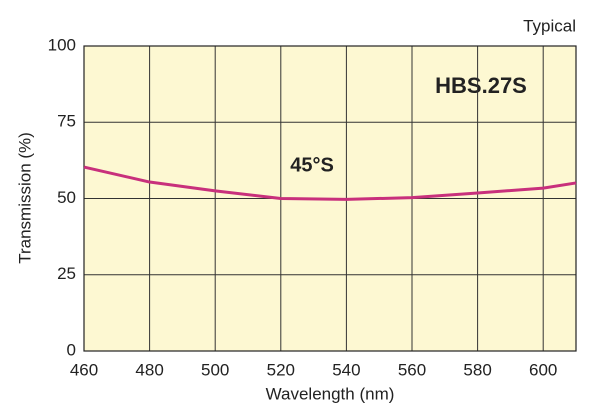 This screenshot has height=416, width=600. I want to click on x-tick-label: 520, so click(281, 369).